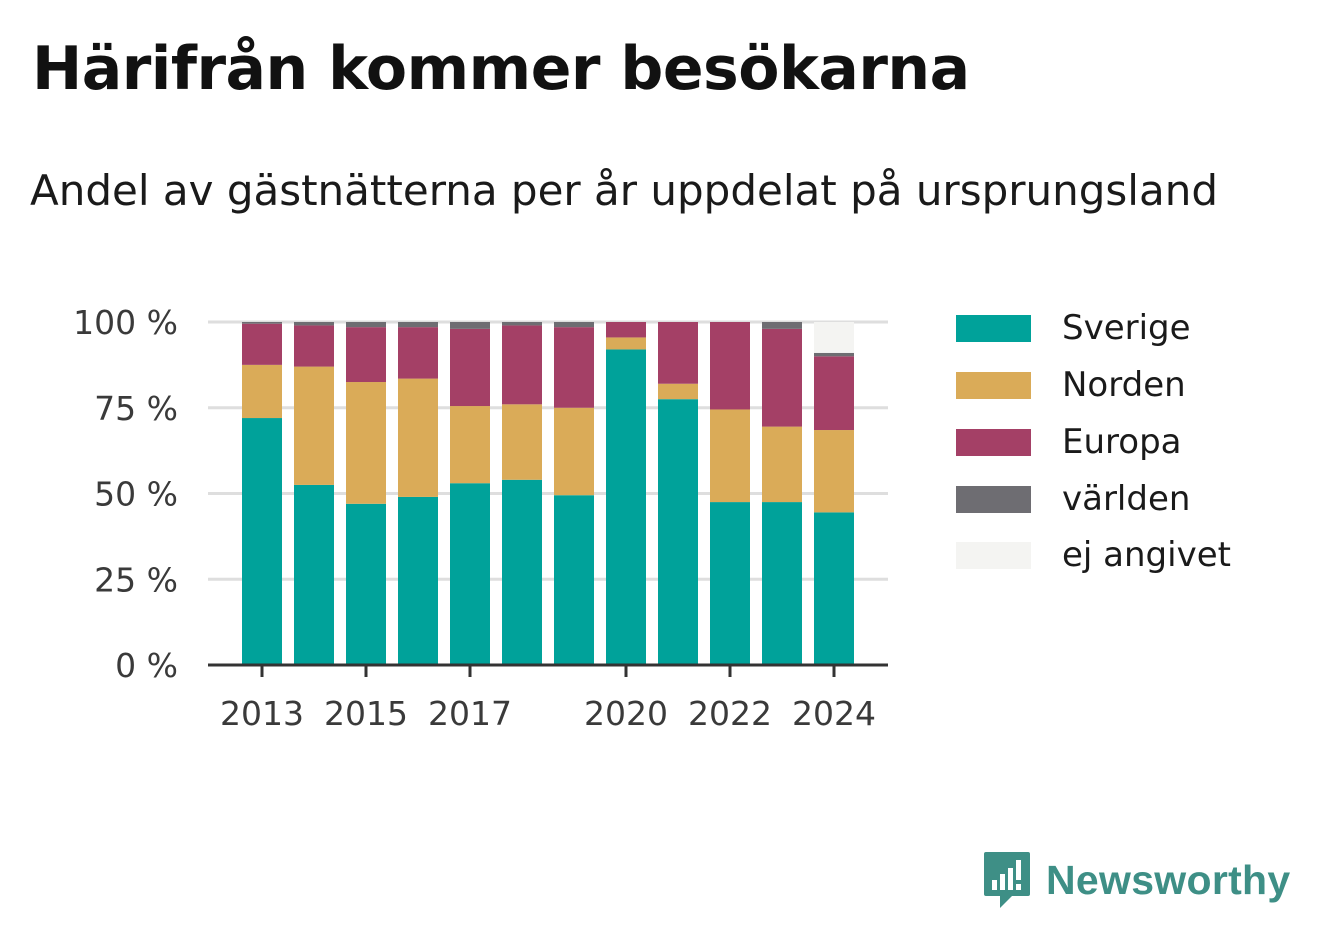 This screenshot has width=1322, height=939. What do you see at coordinates (262, 541) in the screenshot?
I see `bar-2013-sverige` at bounding box center [262, 541].